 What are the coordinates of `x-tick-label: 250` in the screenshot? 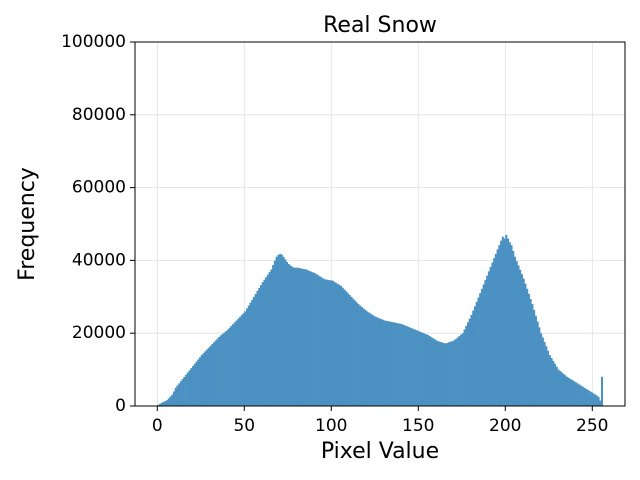 It's located at (592, 426).